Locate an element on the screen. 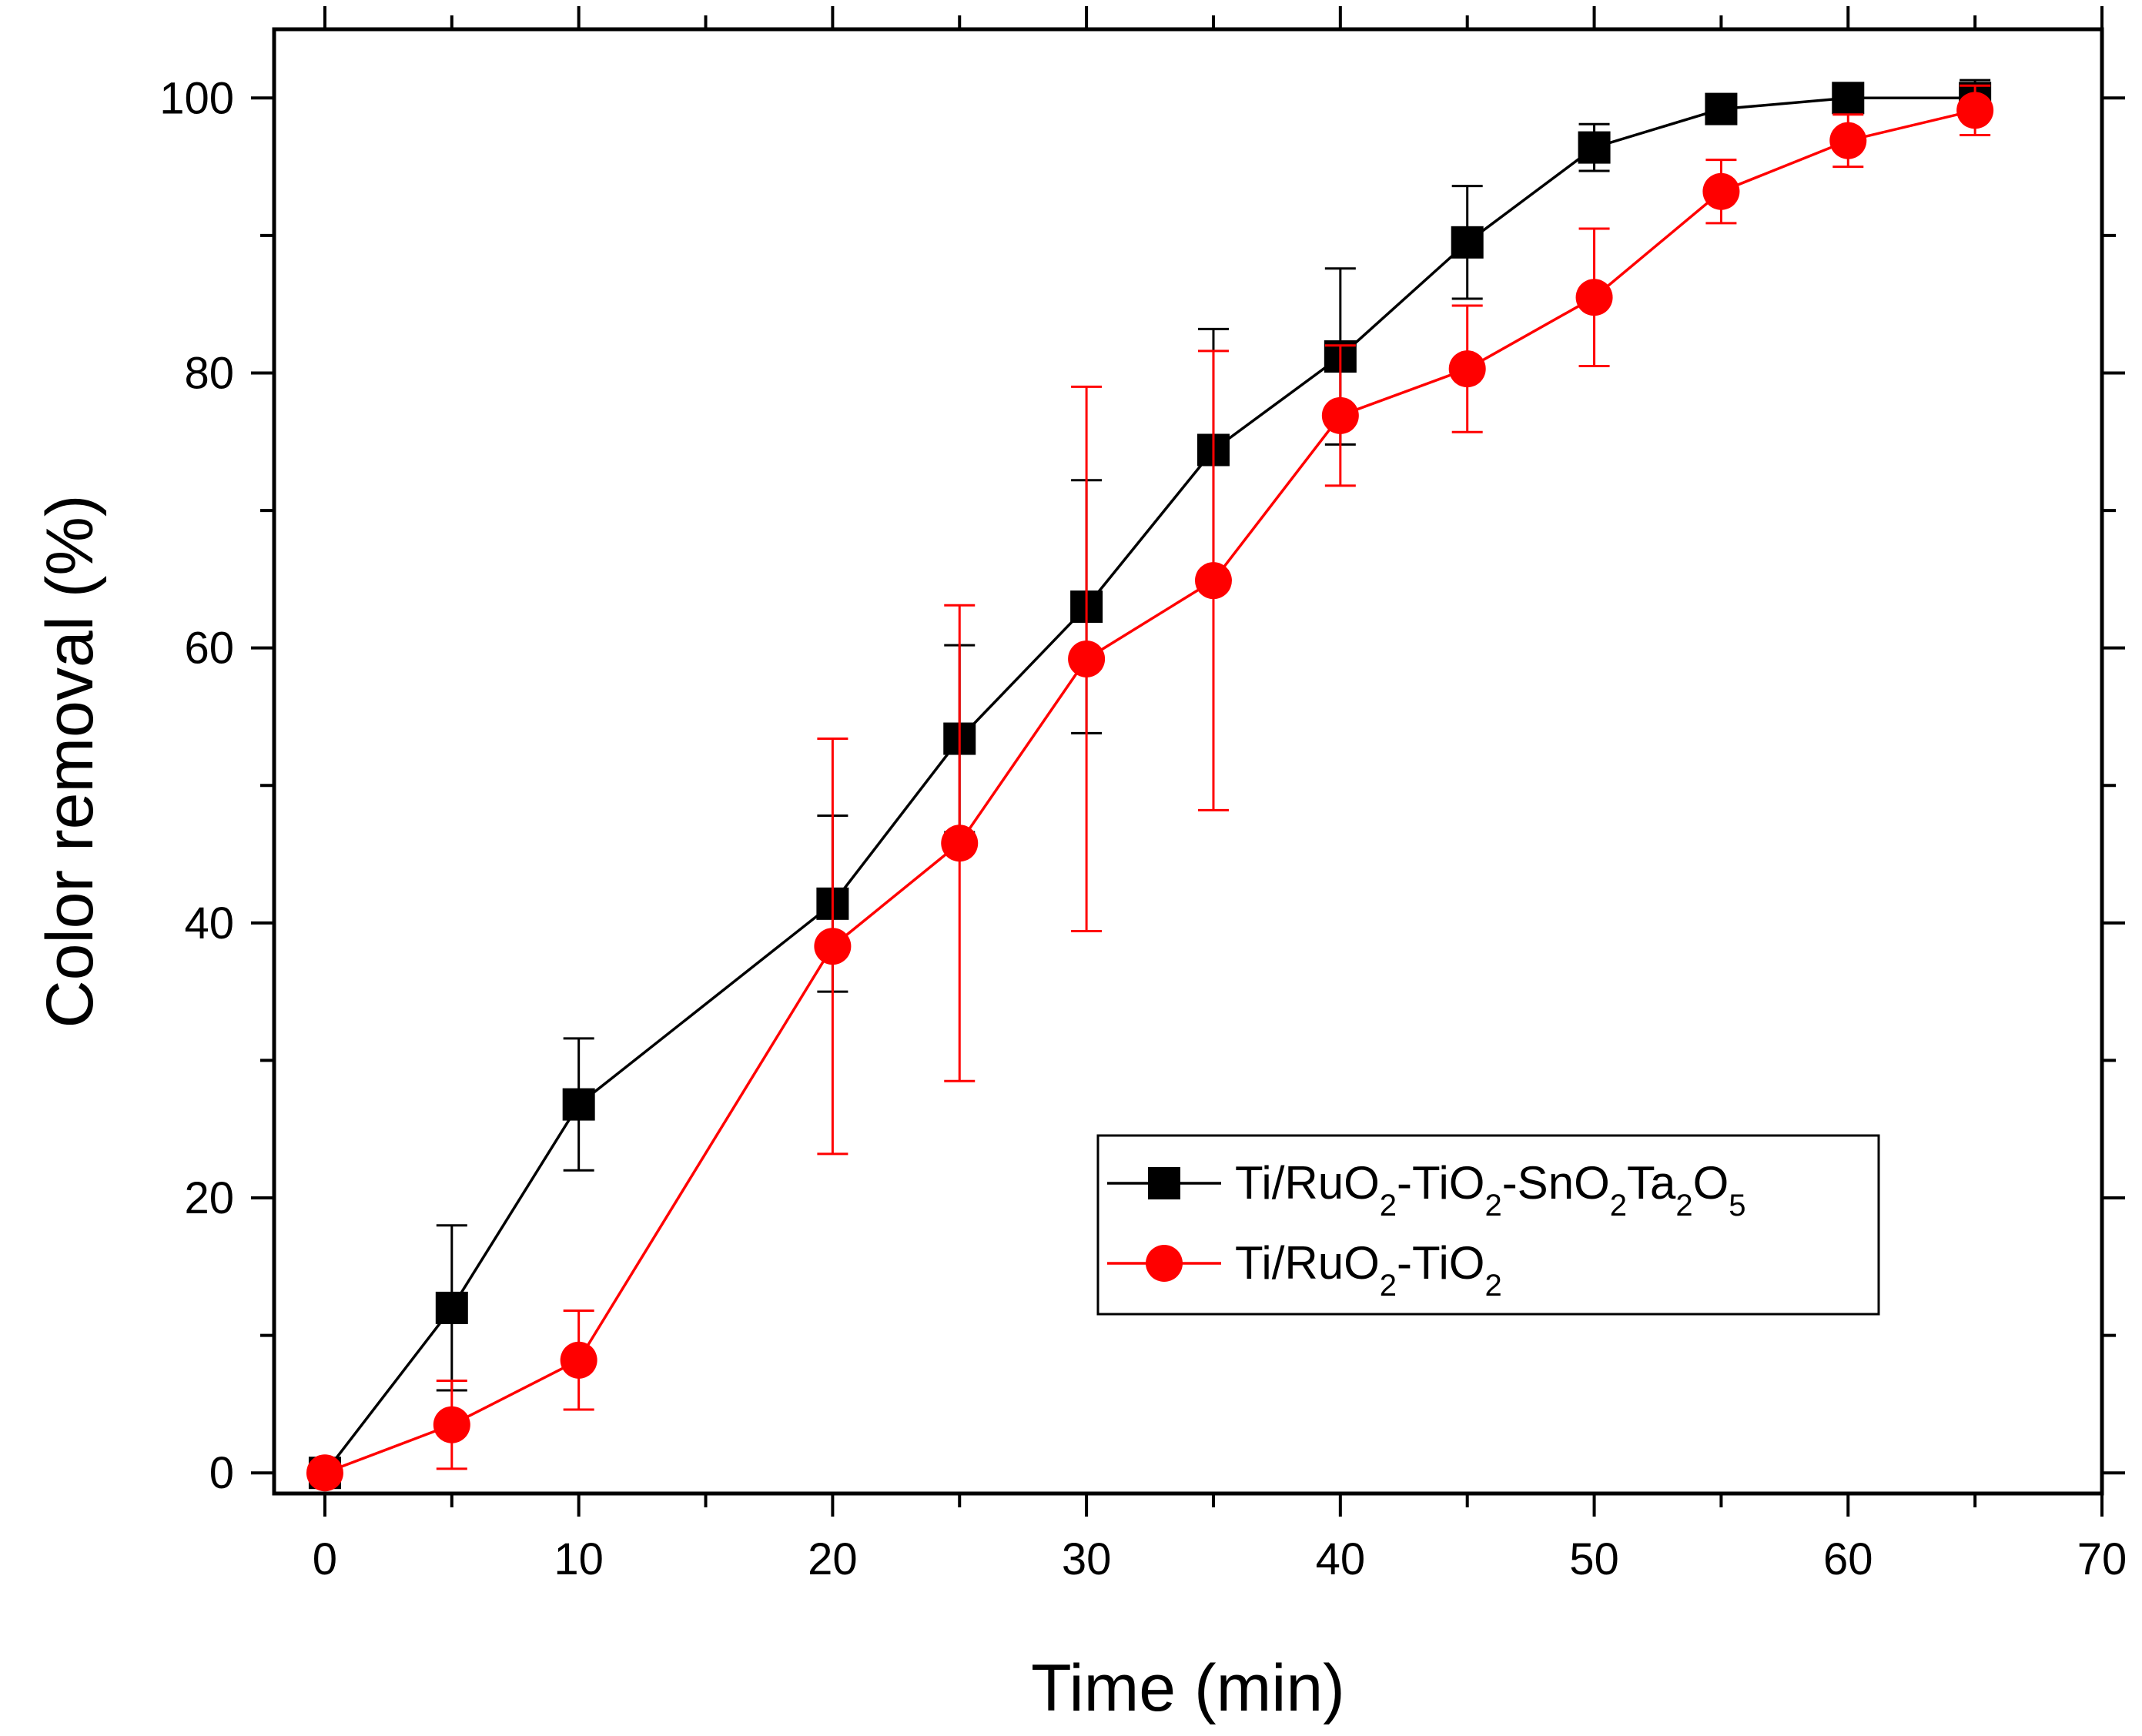  x-tick-label: 70 is located at coordinates (2102, 1559).